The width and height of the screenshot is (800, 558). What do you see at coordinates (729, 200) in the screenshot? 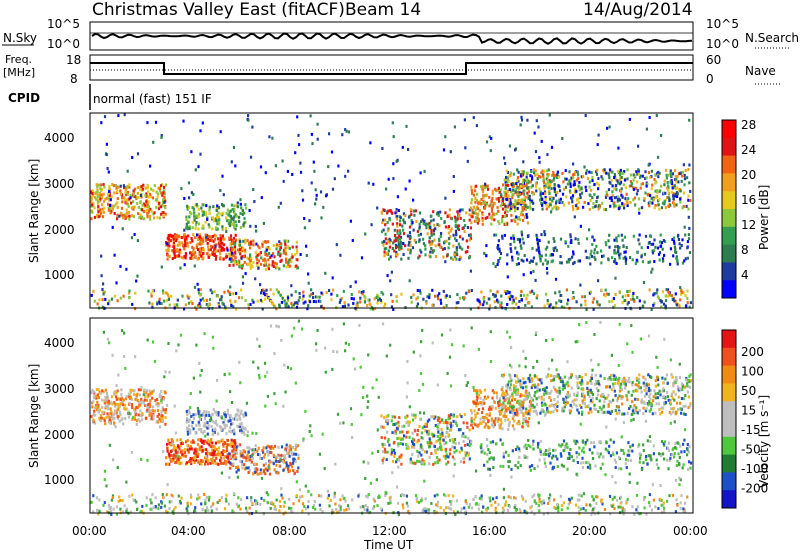
I see `power-colorbar-swatch` at bounding box center [729, 200].